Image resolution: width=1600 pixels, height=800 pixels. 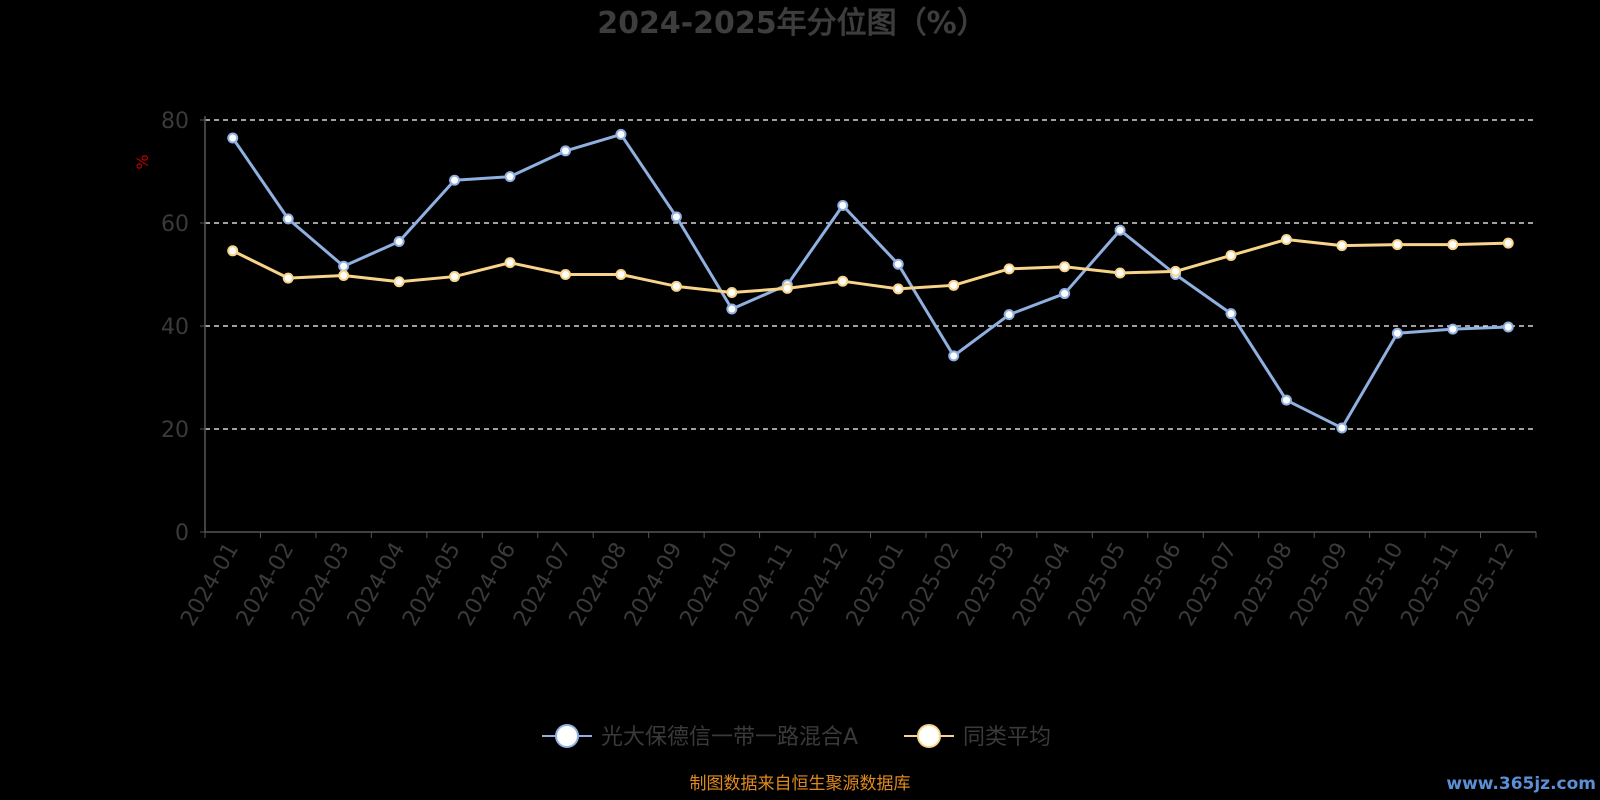 What do you see at coordinates (182, 533) in the screenshot?
I see `y-tick-label-0: 0` at bounding box center [182, 533].